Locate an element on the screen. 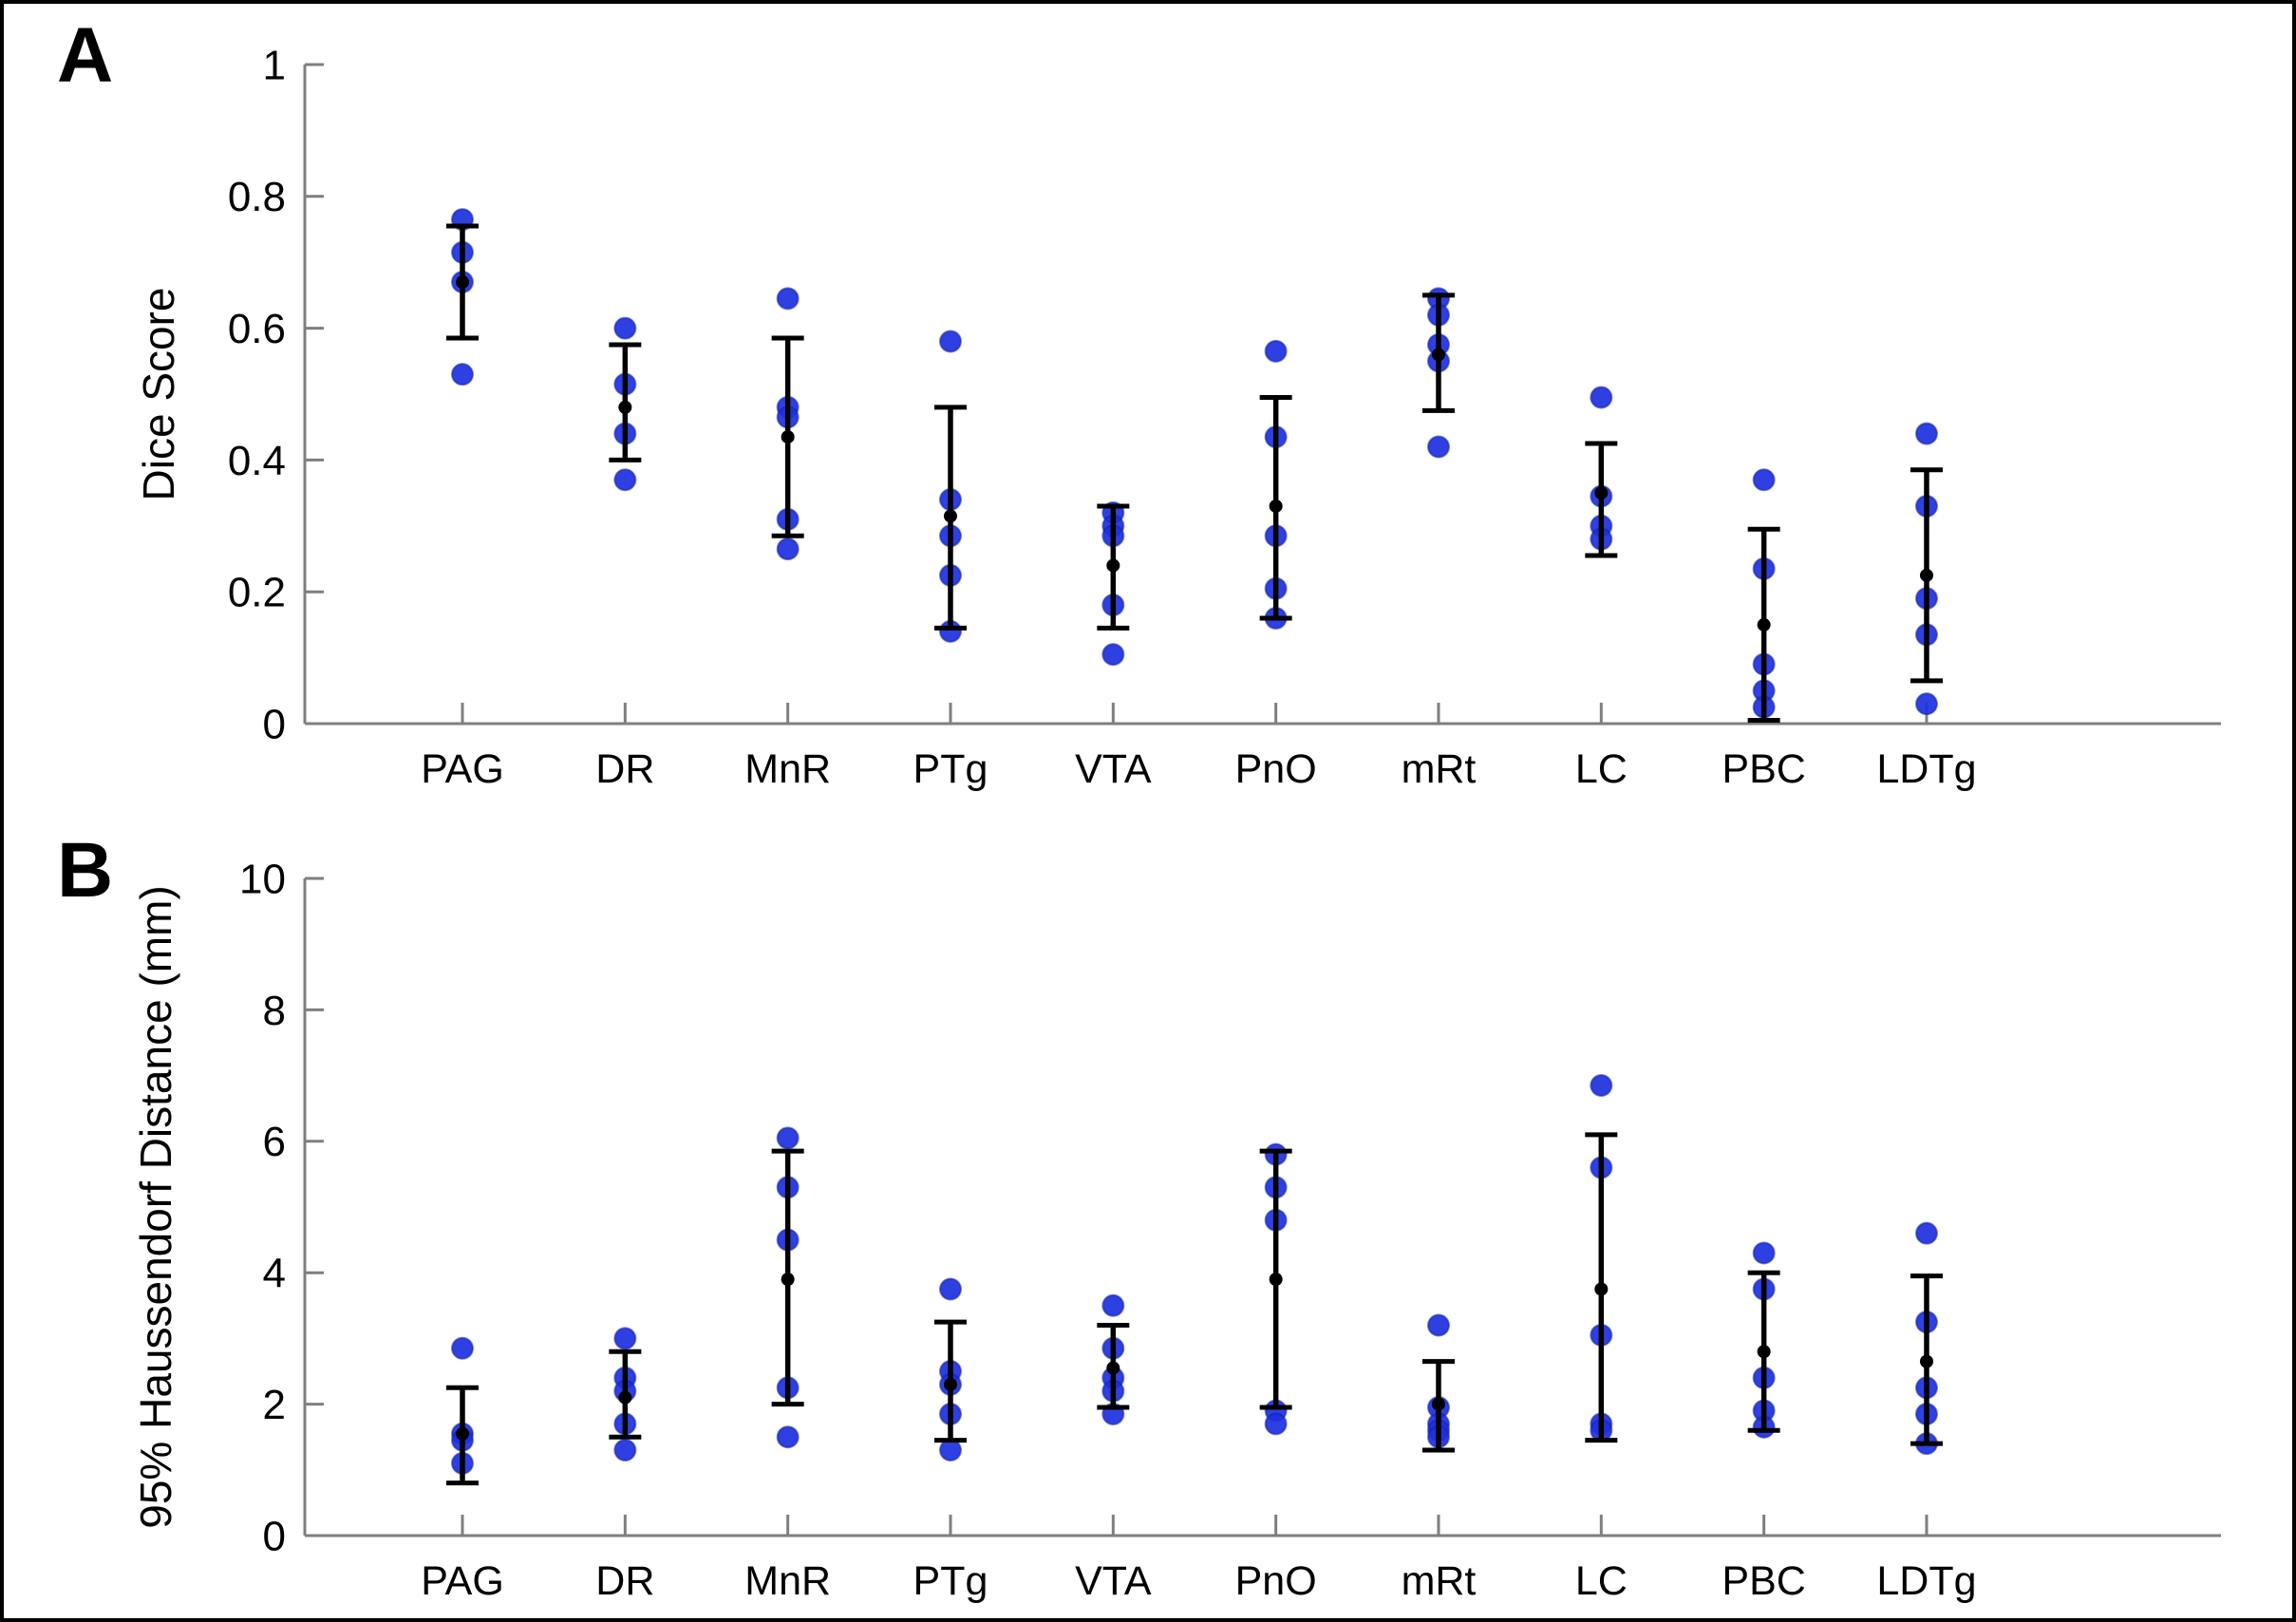  y-tick-label: 0.4 is located at coordinates (257, 461).